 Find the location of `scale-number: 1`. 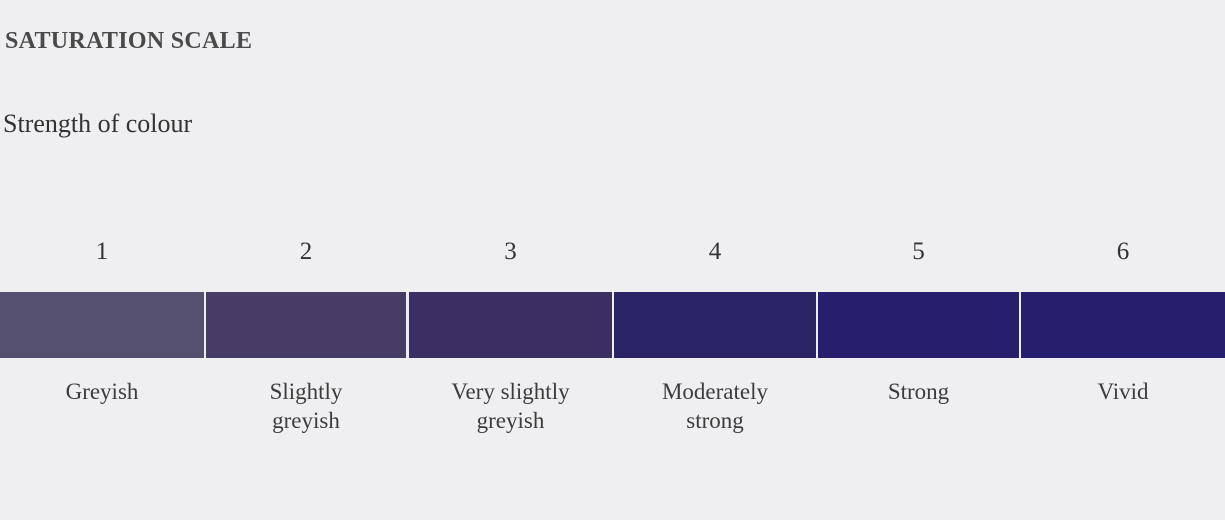

scale-number: 1 is located at coordinates (102, 251).